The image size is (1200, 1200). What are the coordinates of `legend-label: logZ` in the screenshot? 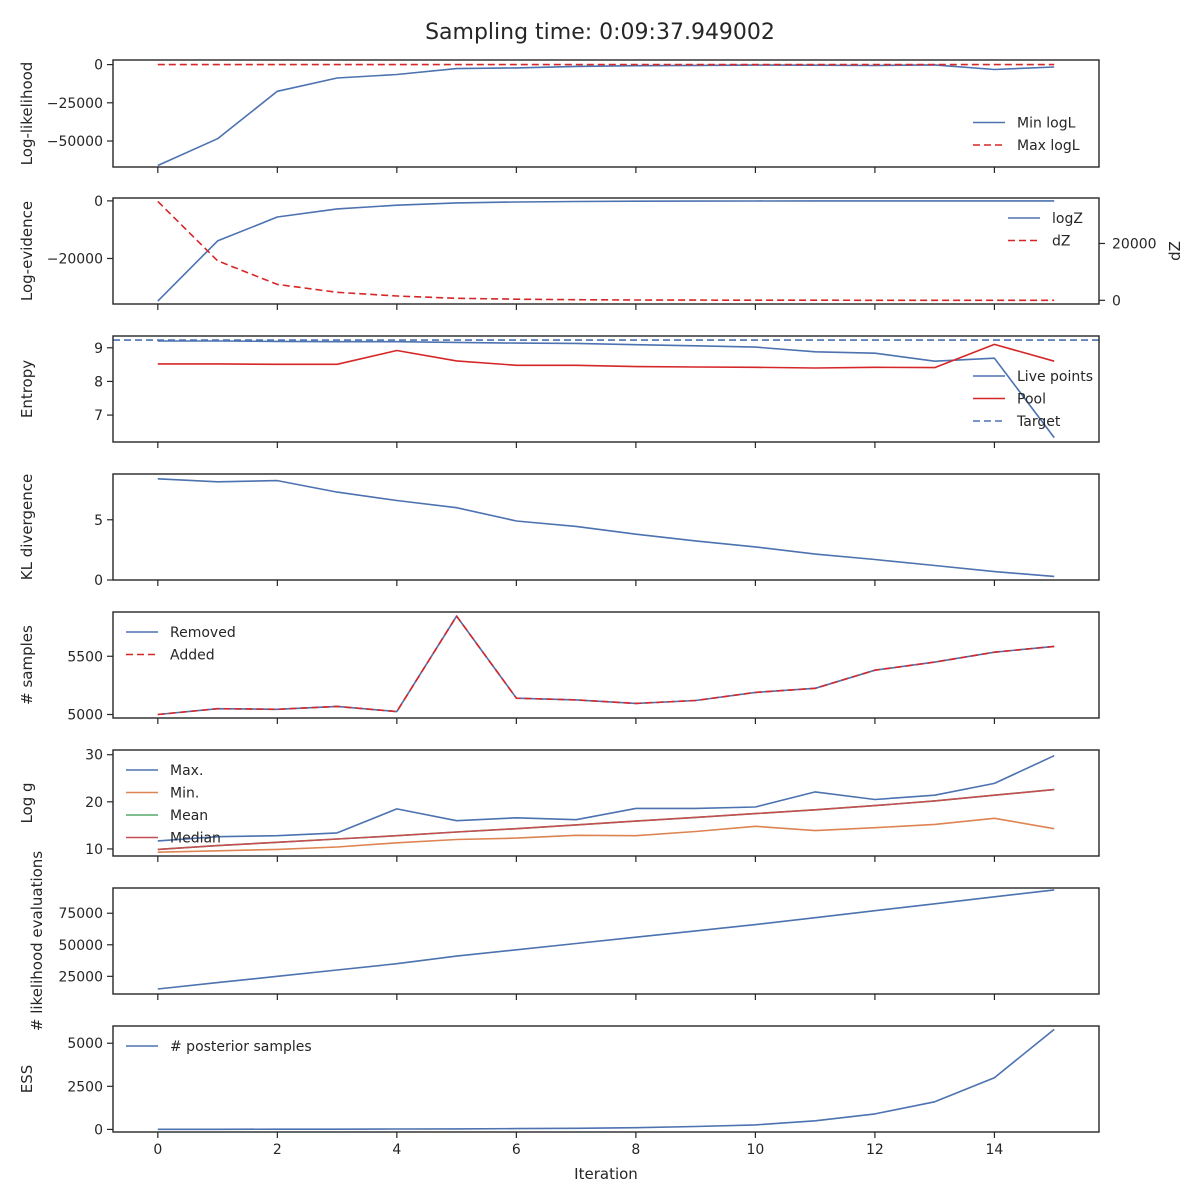 It's located at (1067, 219).